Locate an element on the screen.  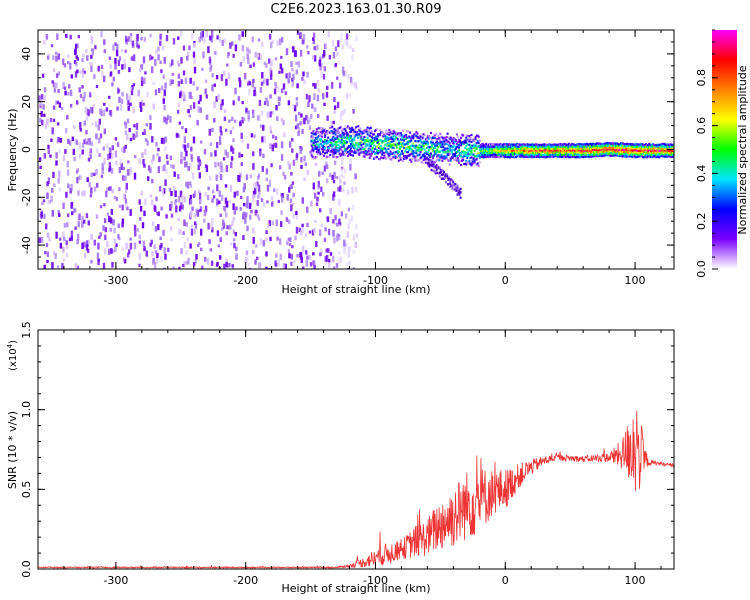
spectrogram-y-tick-label: -20 is located at coordinates (26, 197).